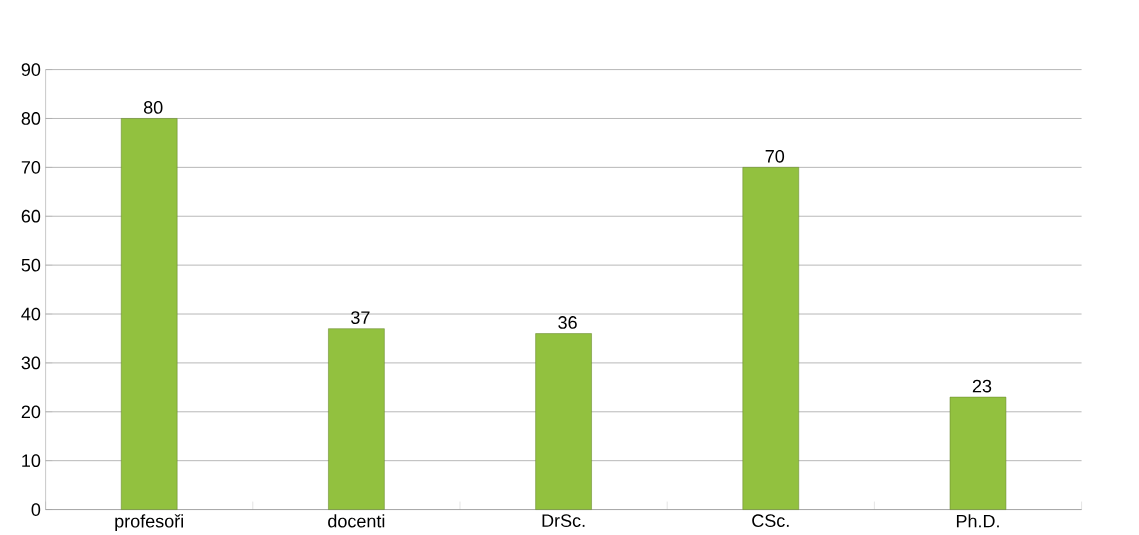  What do you see at coordinates (977, 521) in the screenshot?
I see `x-tick-label: Ph.D.` at bounding box center [977, 521].